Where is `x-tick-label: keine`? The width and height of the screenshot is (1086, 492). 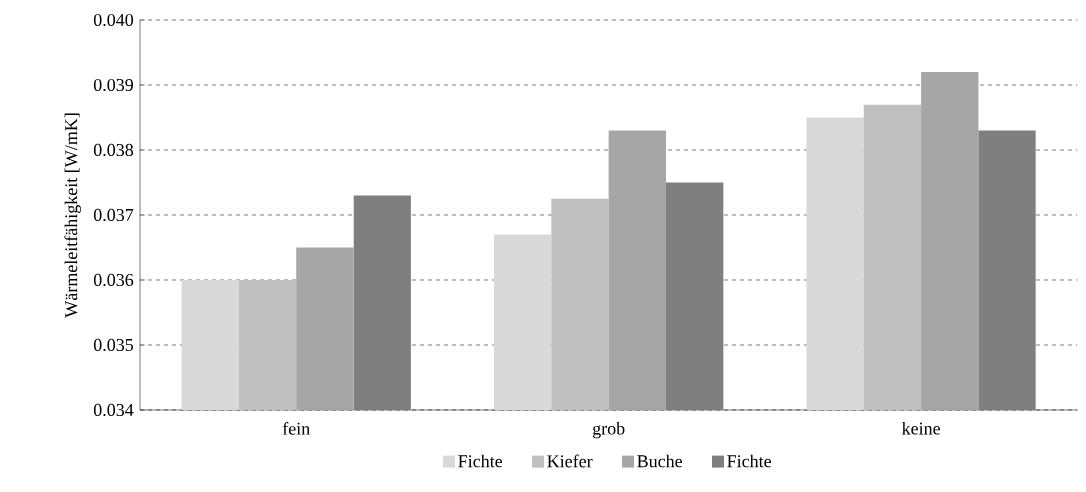
x-tick-label: keine is located at coordinates (920, 428).